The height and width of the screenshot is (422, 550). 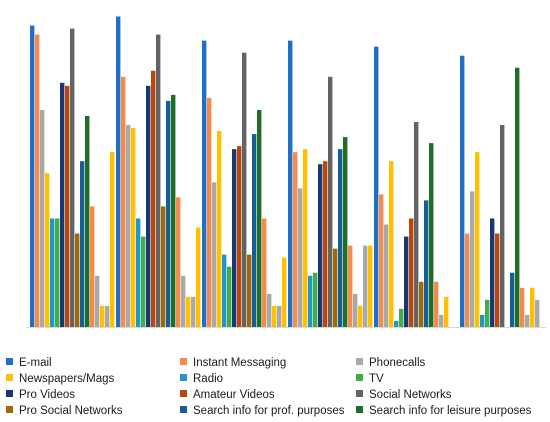 What do you see at coordinates (143, 281) in the screenshot?
I see `bar-s5-g1` at bounding box center [143, 281].